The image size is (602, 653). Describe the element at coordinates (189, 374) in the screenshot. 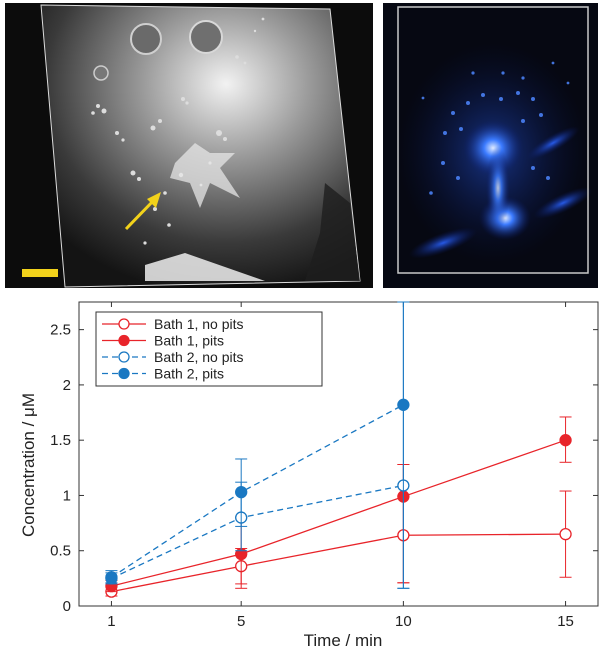

I see `legend-label: Bath 2, pits` at that location.